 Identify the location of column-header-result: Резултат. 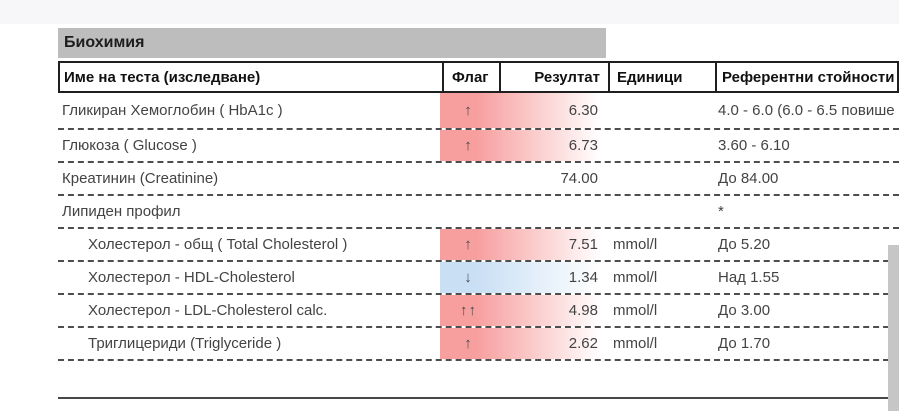
(553, 77).